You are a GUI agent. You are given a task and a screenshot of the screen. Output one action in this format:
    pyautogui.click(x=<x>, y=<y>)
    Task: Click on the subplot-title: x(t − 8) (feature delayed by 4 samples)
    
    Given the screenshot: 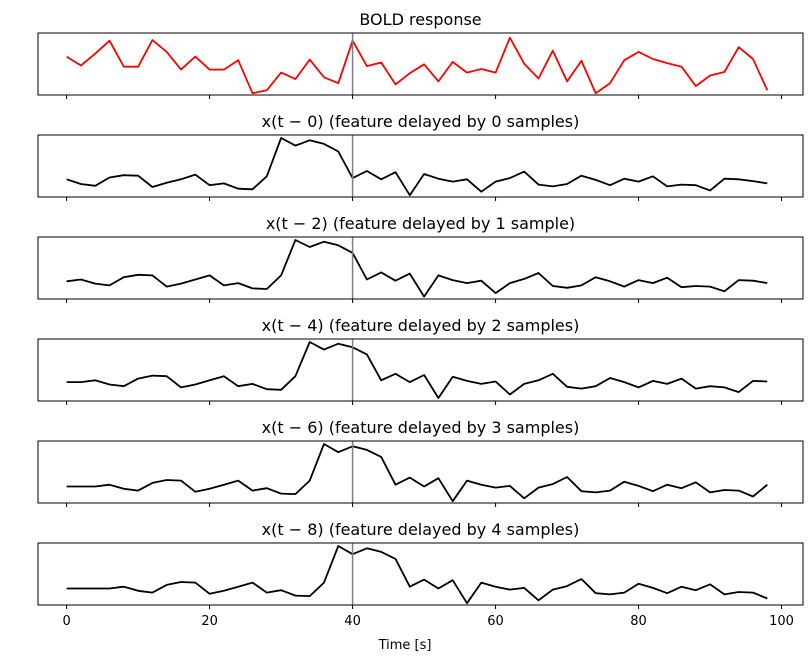 What is the action you would take?
    pyautogui.click(x=421, y=529)
    